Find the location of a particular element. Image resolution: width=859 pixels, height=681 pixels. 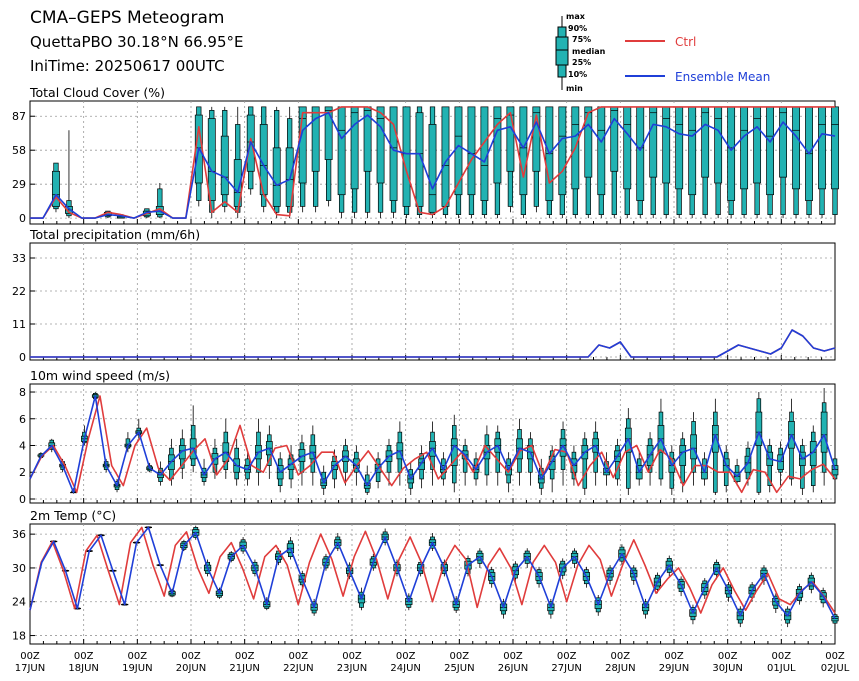

legend-ctrl-label: Ctrl is located at coordinates (685, 42).